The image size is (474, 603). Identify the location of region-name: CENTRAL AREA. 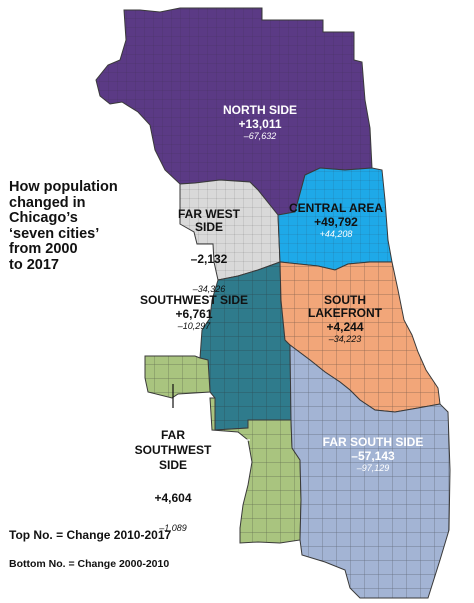
(335, 208).